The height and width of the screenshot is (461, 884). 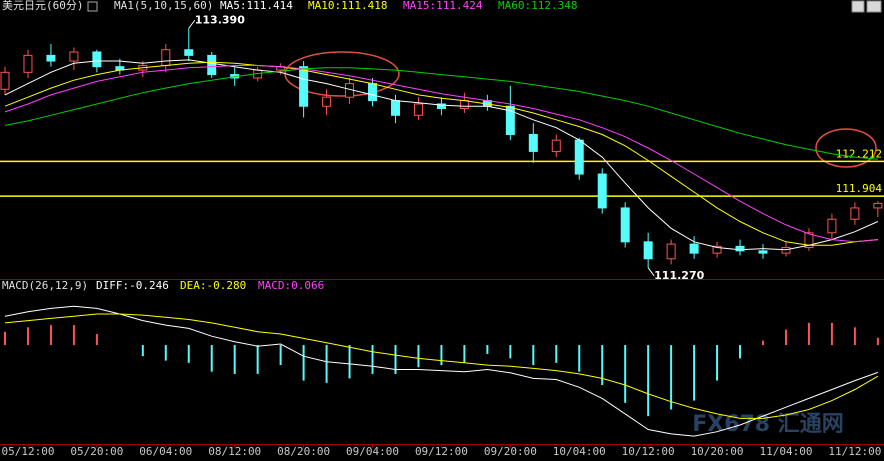 I want to click on x-tick-label: 10/20:00, so click(x=717, y=451).